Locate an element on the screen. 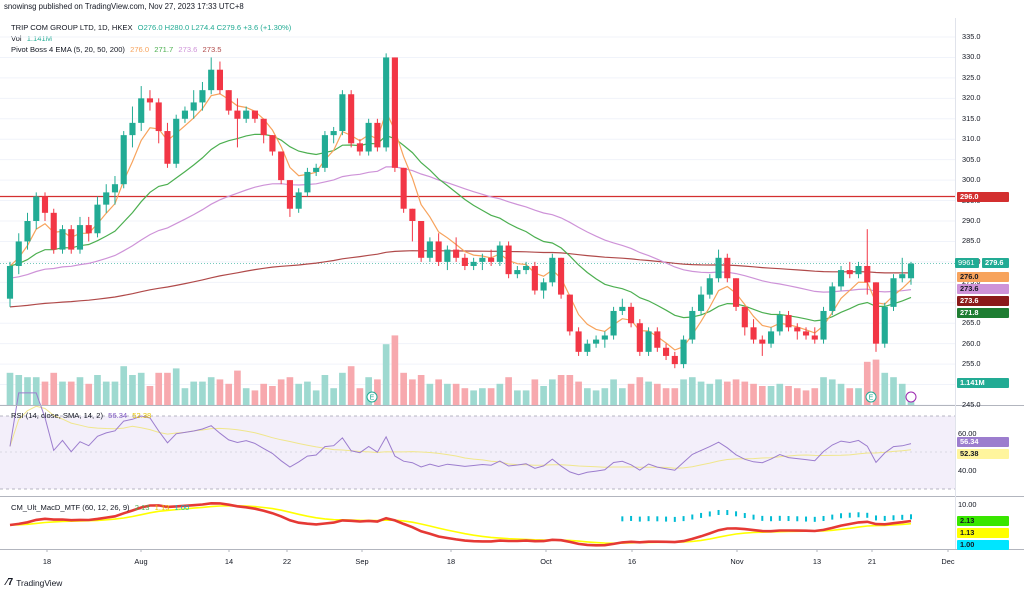 The width and height of the screenshot is (1024, 594). rsi-sma-tag: 52.38 is located at coordinates (983, 454).